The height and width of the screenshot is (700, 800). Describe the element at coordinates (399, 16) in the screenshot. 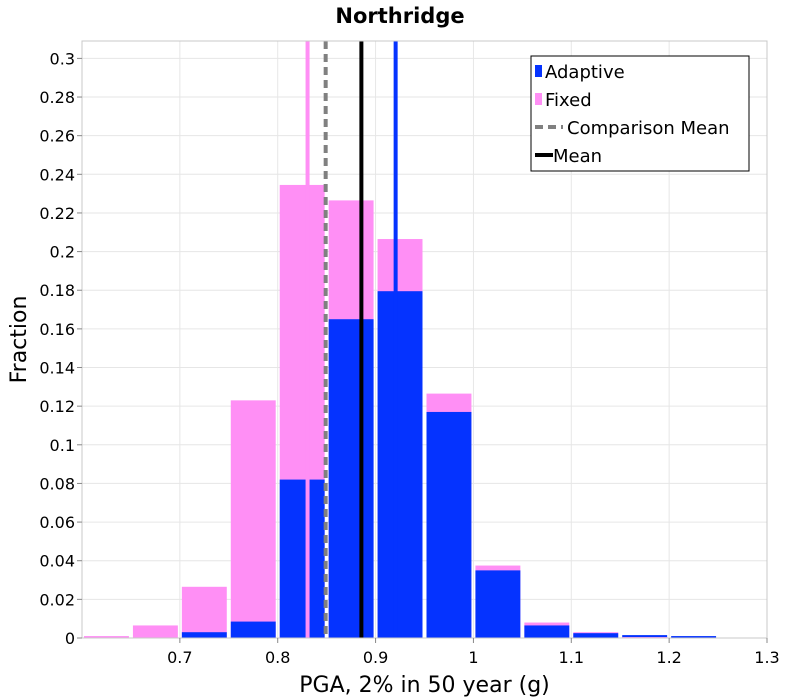

I see `chart-title: Northridge` at that location.